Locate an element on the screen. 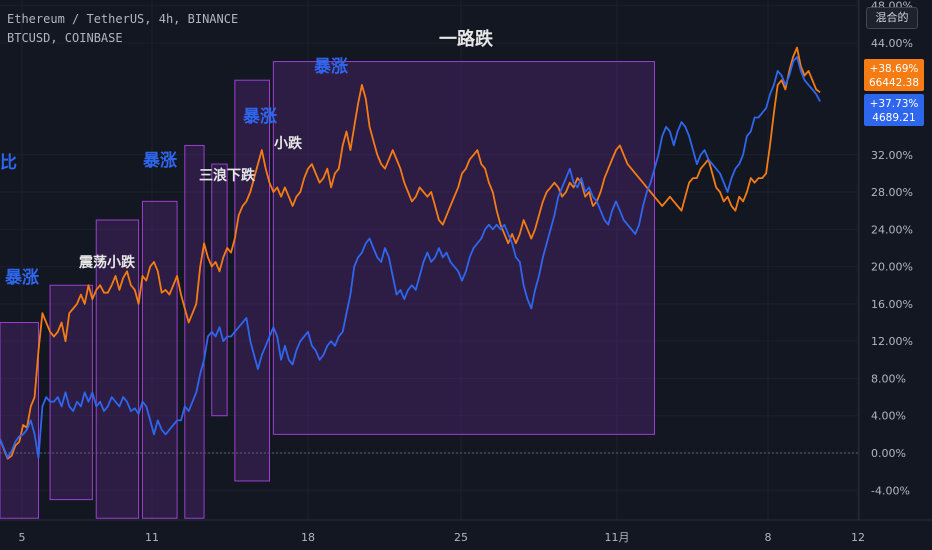 The height and width of the screenshot is (550, 932). y-tick-label: 28.00% is located at coordinates (892, 192).